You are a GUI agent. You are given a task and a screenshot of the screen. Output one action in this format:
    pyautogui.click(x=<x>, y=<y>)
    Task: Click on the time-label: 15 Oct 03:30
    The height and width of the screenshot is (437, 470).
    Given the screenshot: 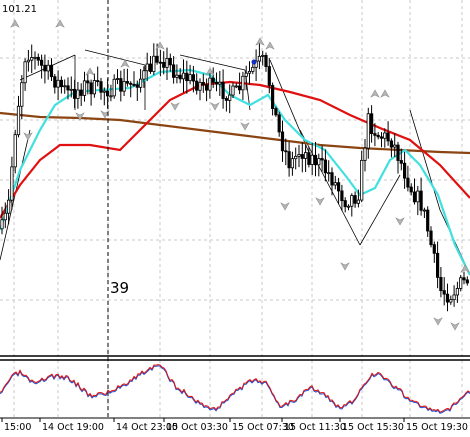 What is the action you would take?
    pyautogui.click(x=197, y=427)
    